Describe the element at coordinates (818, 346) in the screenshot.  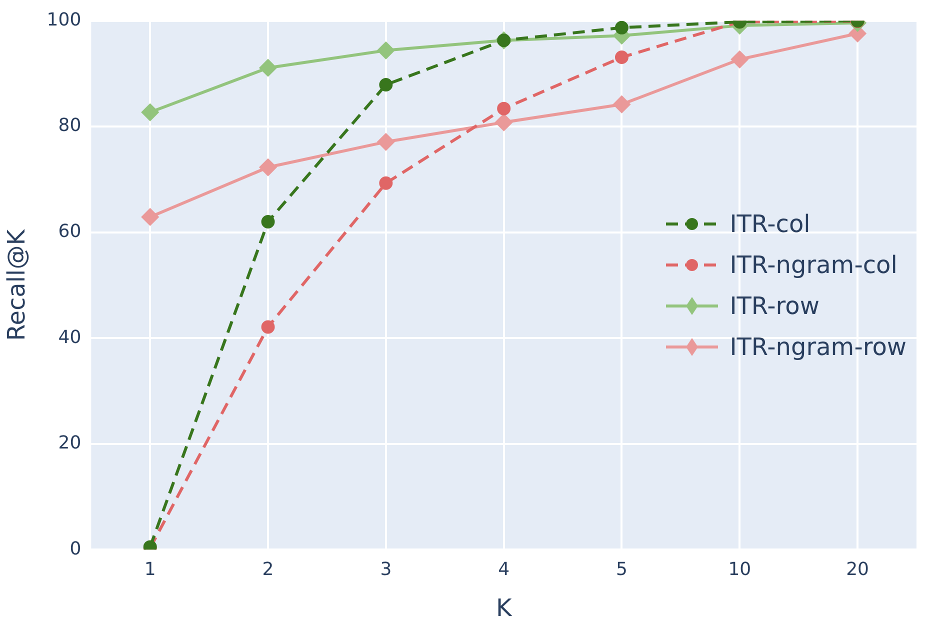
I see `legend-label: ITR-ngram-row` at that location.